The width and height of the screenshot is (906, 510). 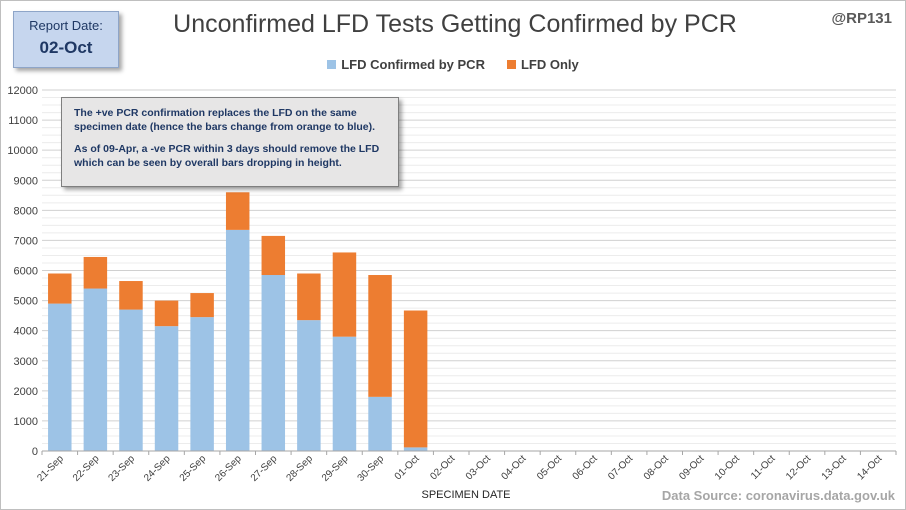 What do you see at coordinates (228, 468) in the screenshot?
I see `x-tick-label: 26-Sep` at bounding box center [228, 468].